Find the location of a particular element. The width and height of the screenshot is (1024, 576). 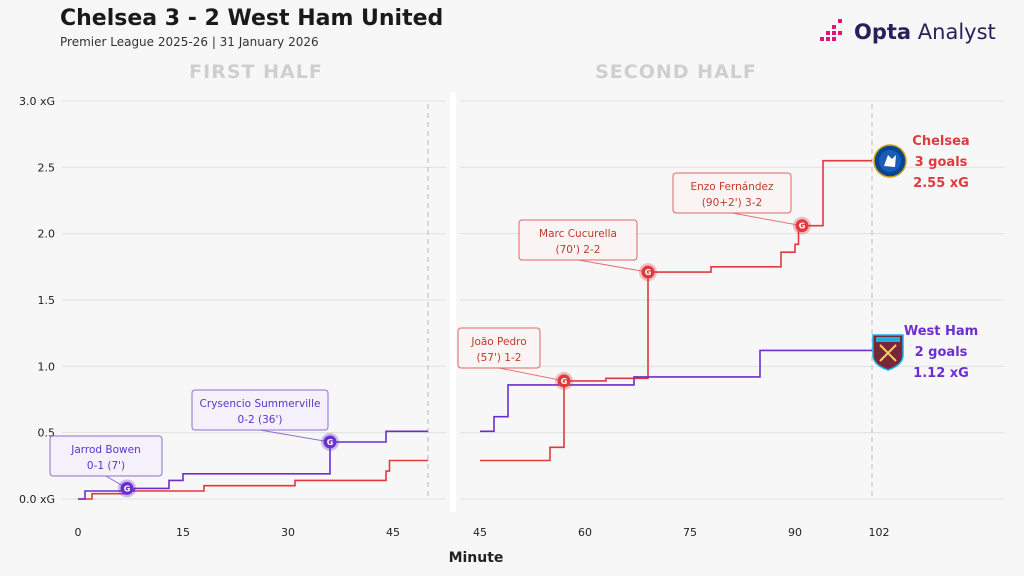

westham-name-label: West Ham is located at coordinates (941, 331).